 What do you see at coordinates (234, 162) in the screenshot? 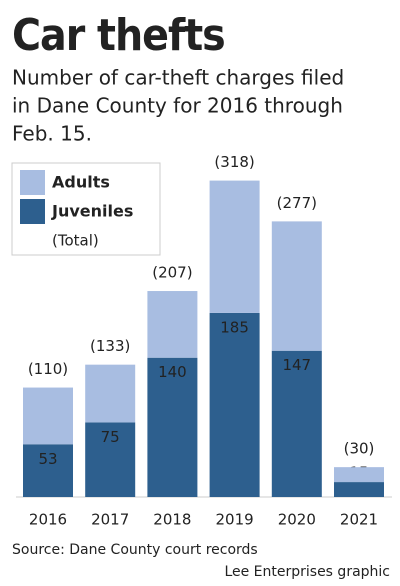
I see `total-label: (318)` at bounding box center [234, 162].